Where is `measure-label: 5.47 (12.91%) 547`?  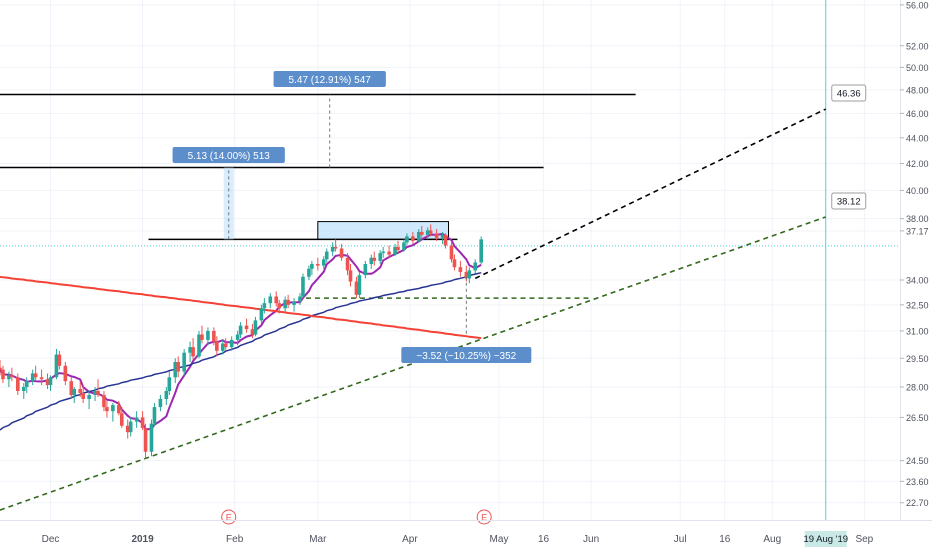 measure-label: 5.47 (12.91%) 547 is located at coordinates (330, 80).